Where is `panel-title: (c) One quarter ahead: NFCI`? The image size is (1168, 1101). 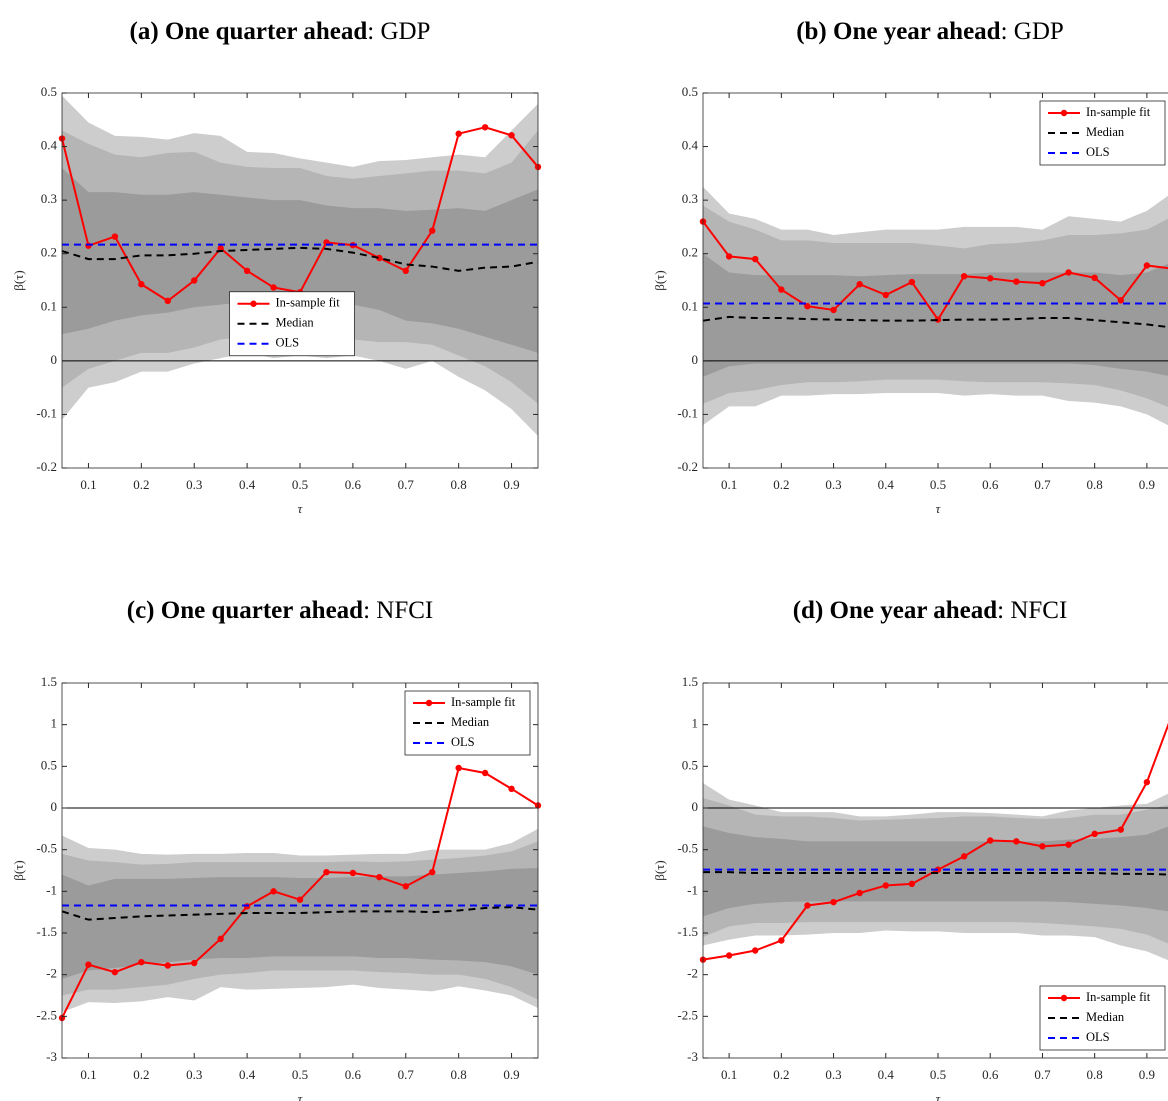 panel-title: (c) One quarter ahead: NFCI is located at coordinates (280, 610).